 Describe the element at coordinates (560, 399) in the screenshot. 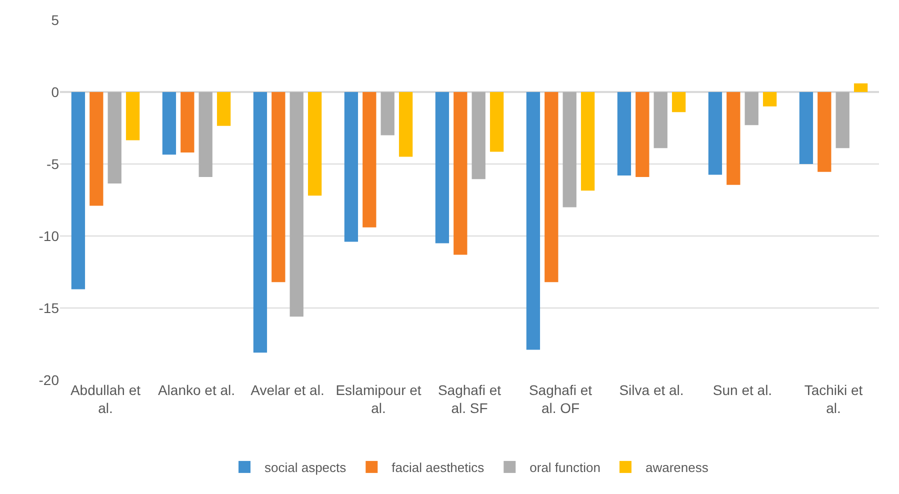

I see `x-tick-label: Saghafi et al. OF` at that location.